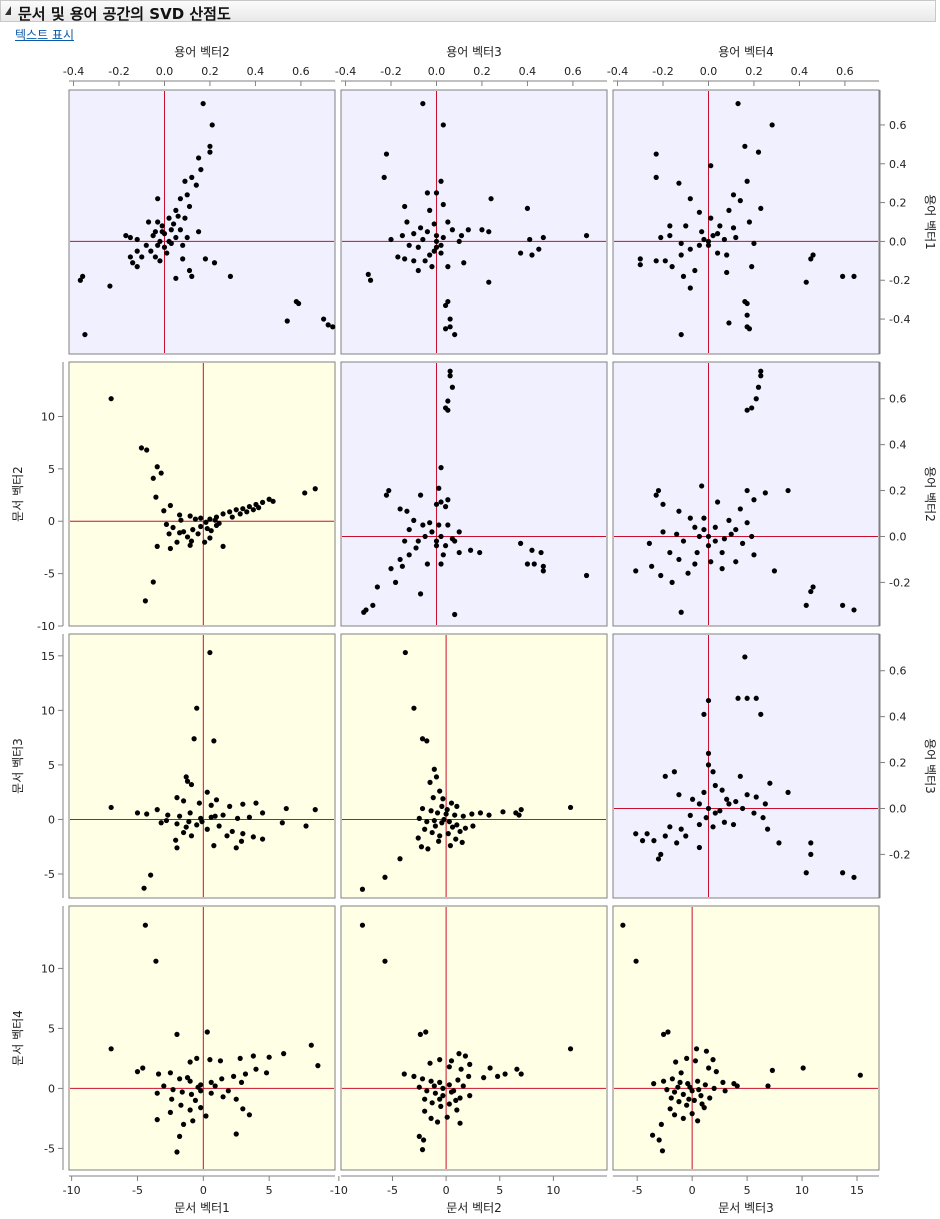 The width and height of the screenshot is (940, 1219). I want to click on bottom-axis-tick-label: 15, so click(857, 1190).